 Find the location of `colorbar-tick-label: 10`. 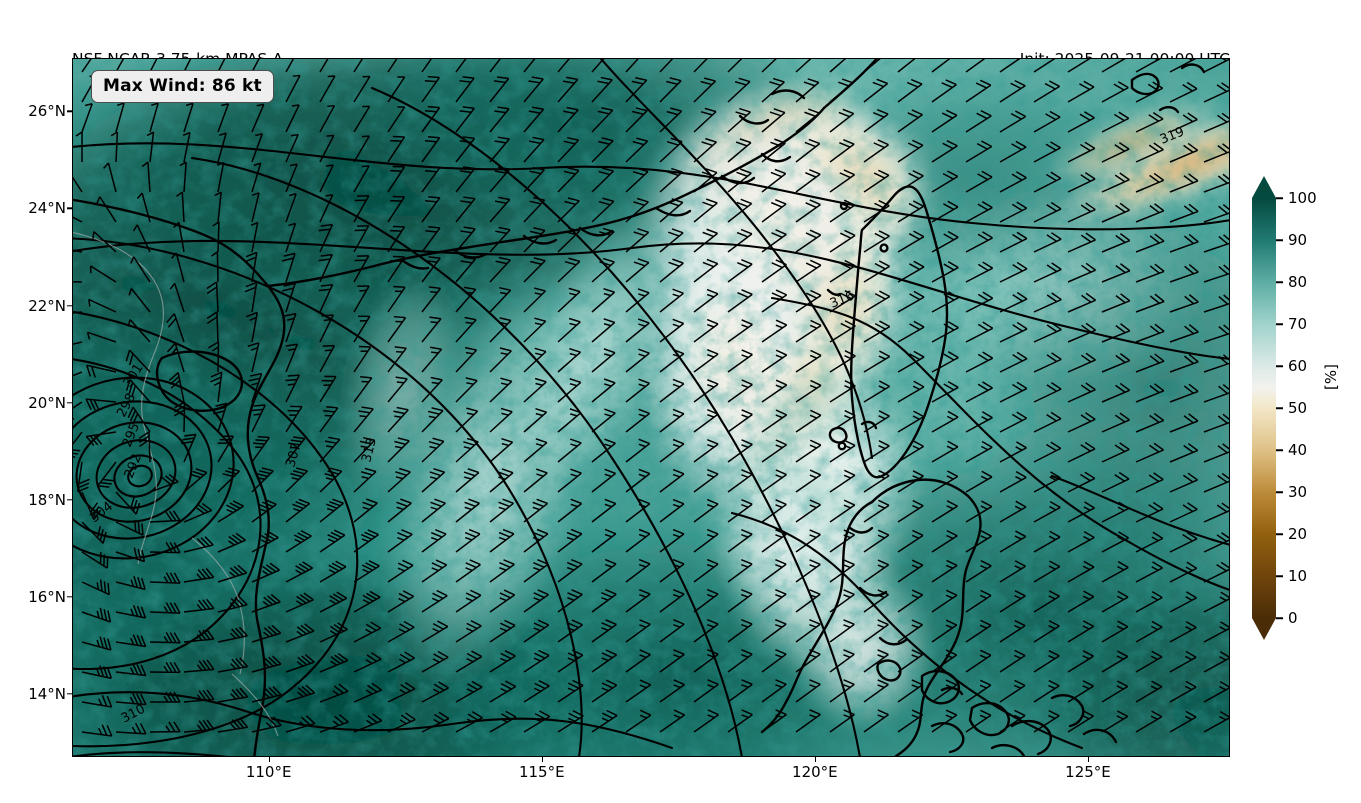

colorbar-tick-label: 10 is located at coordinates (1298, 576).